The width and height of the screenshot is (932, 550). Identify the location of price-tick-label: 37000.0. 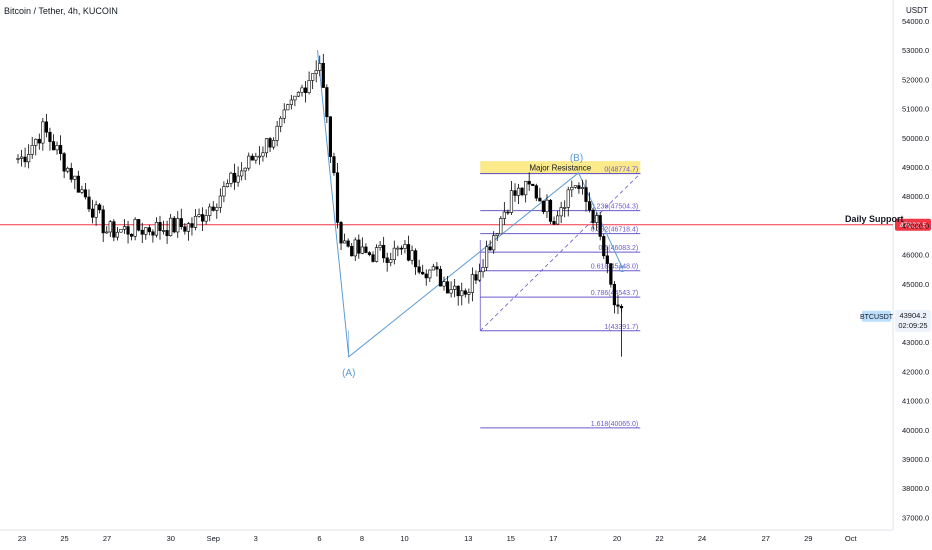
(915, 517).